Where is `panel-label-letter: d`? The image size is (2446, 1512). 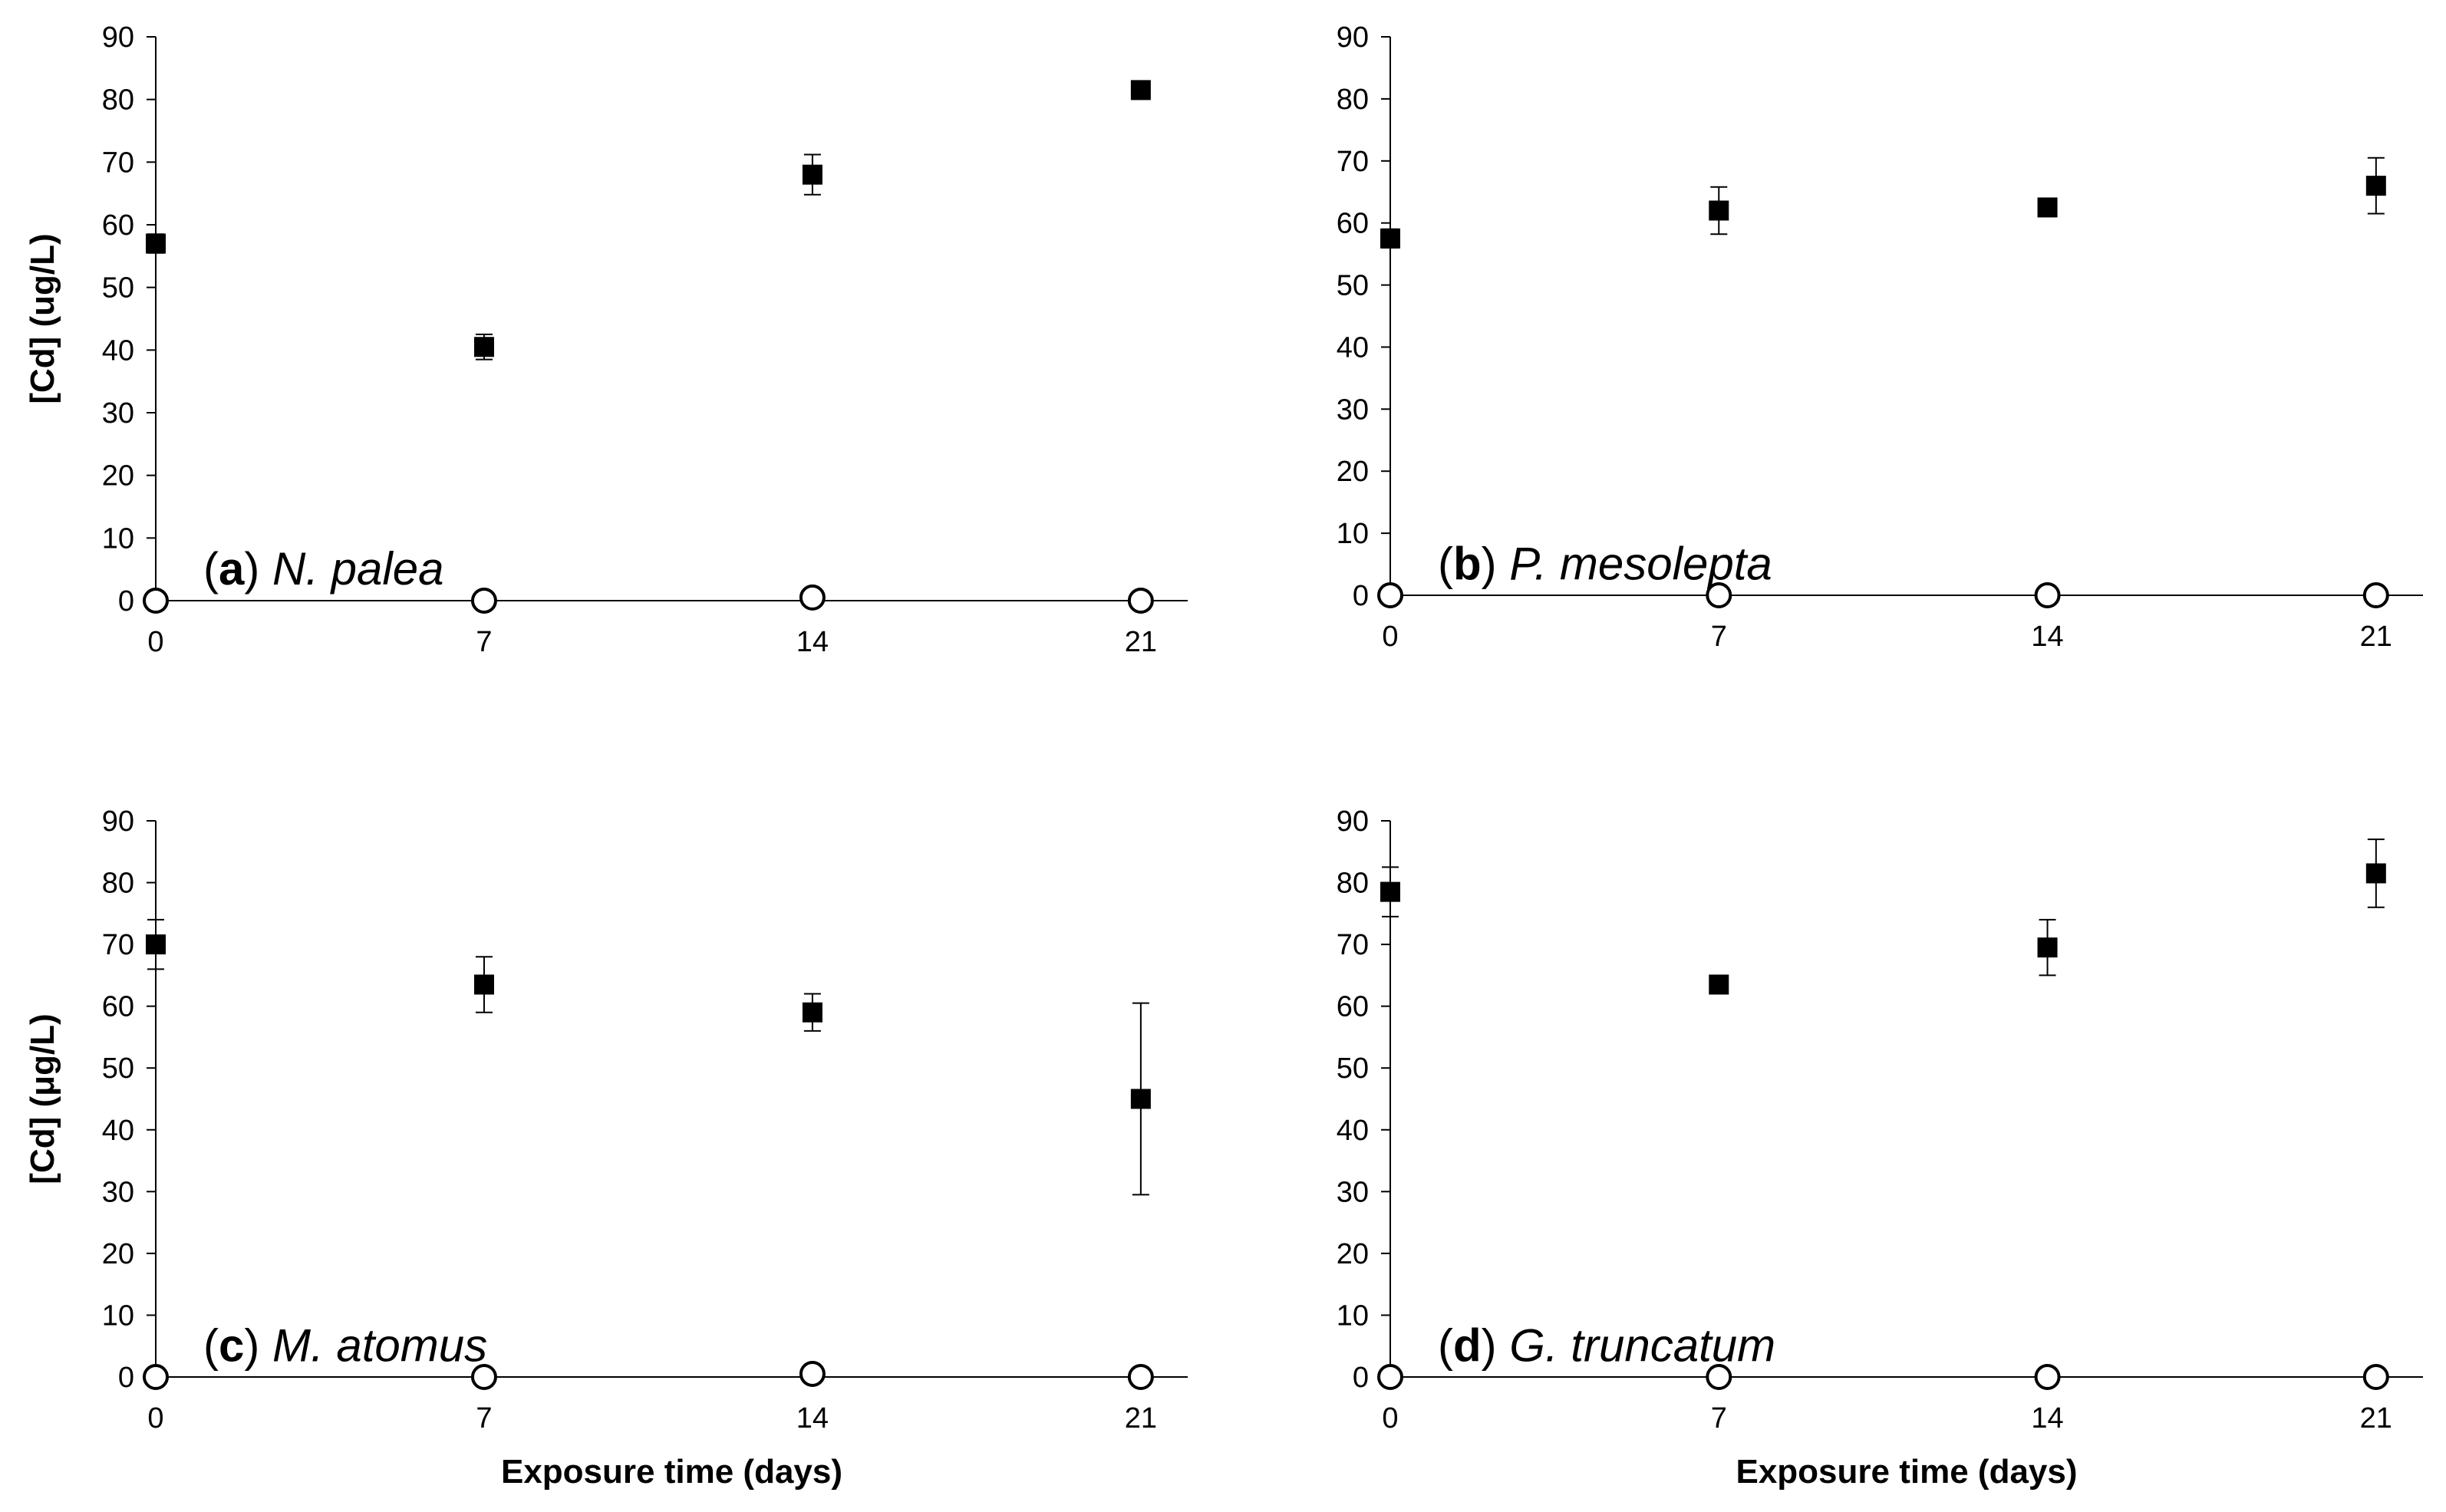 panel-label-letter: d is located at coordinates (1467, 1346).